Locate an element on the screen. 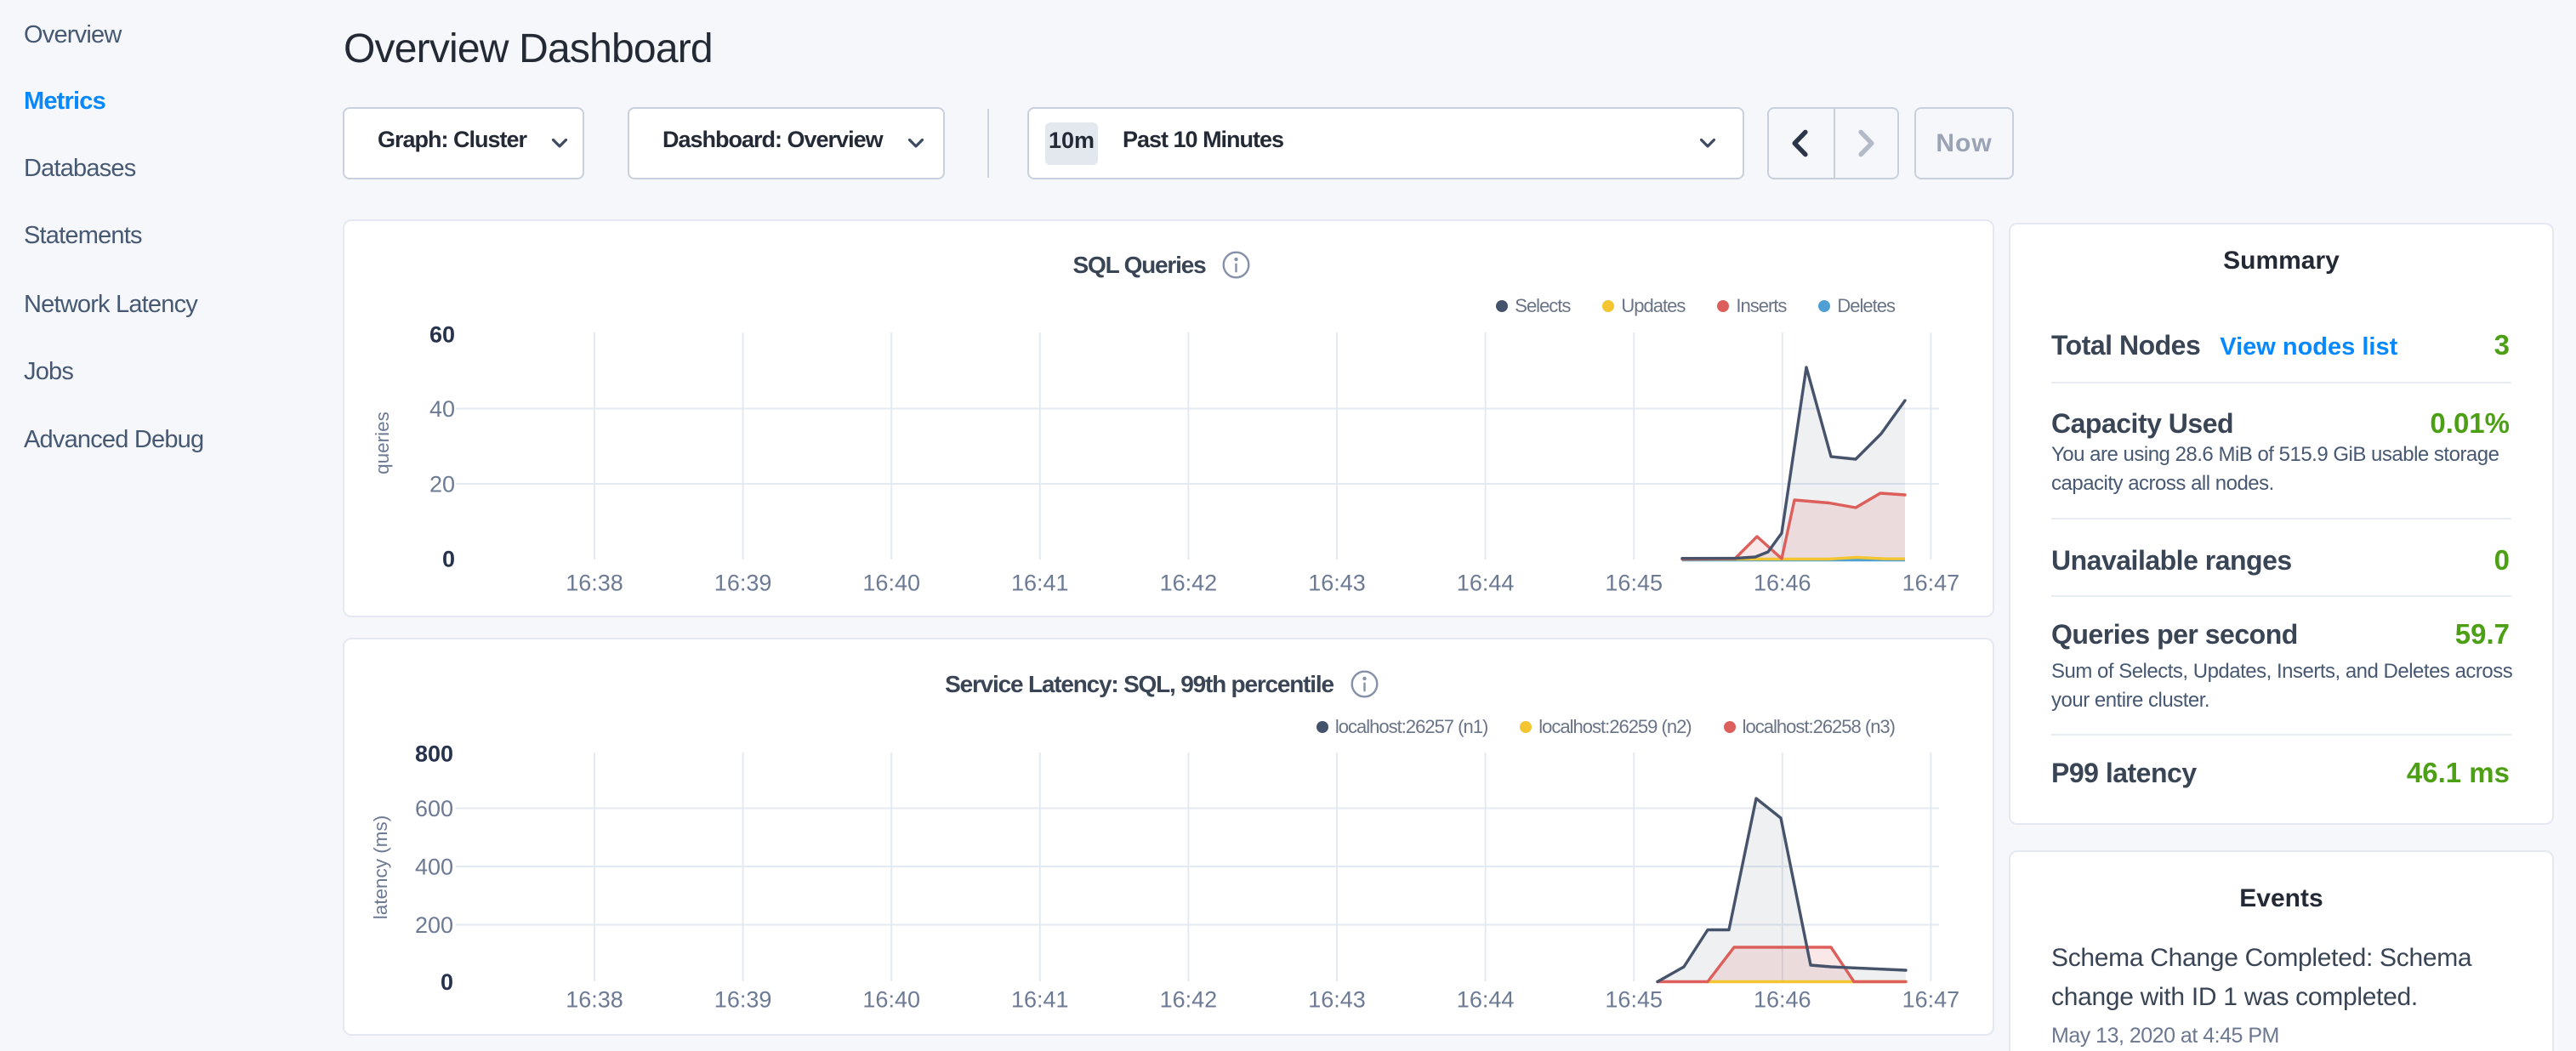 Image resolution: width=2576 pixels, height=1051 pixels. svg-text: latency (ms) is located at coordinates (380, 868).